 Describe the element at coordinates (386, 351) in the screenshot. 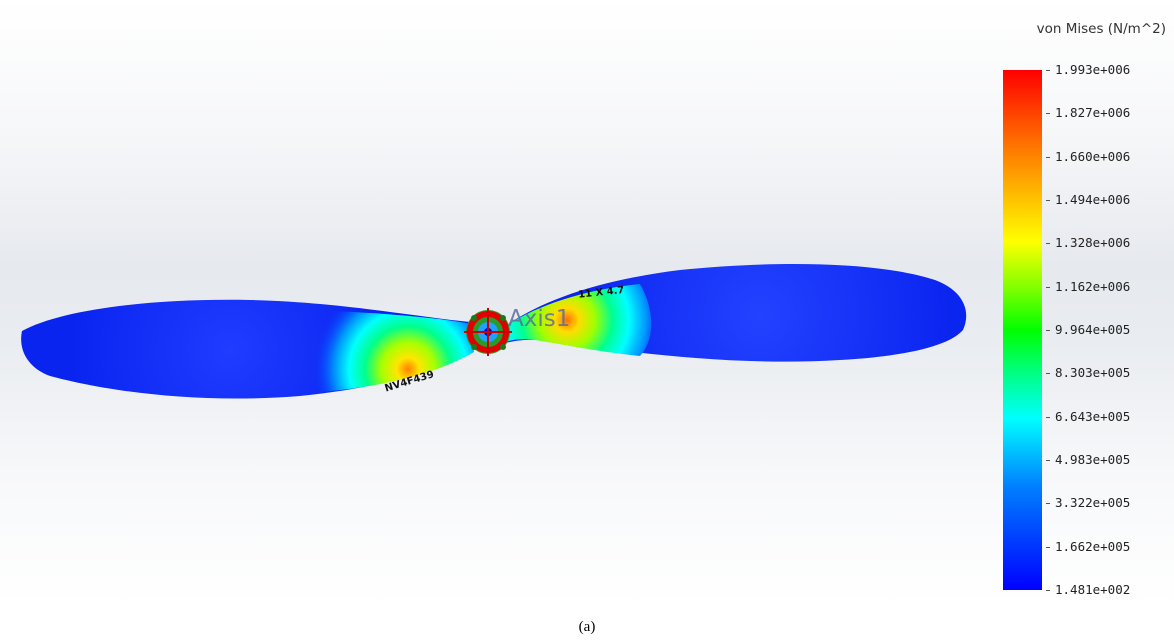

I see `left-blade-stress` at that location.